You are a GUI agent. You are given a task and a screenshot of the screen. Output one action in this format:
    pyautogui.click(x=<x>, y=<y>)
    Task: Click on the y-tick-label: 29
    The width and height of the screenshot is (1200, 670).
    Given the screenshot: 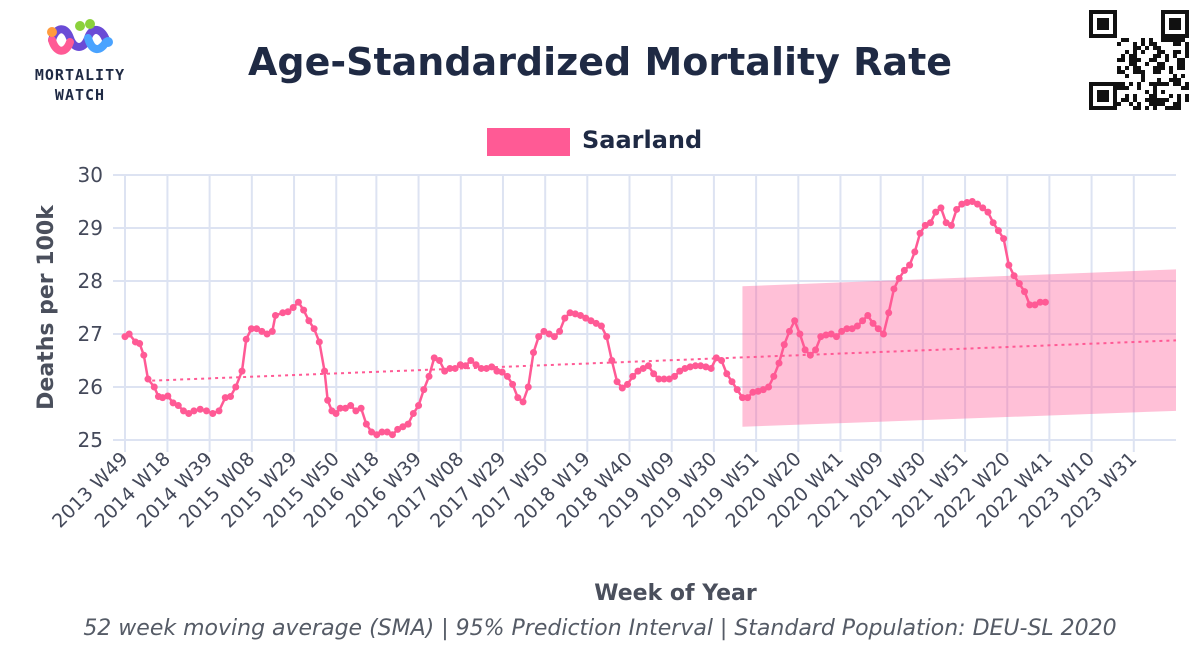 What is the action you would take?
    pyautogui.click(x=90, y=228)
    